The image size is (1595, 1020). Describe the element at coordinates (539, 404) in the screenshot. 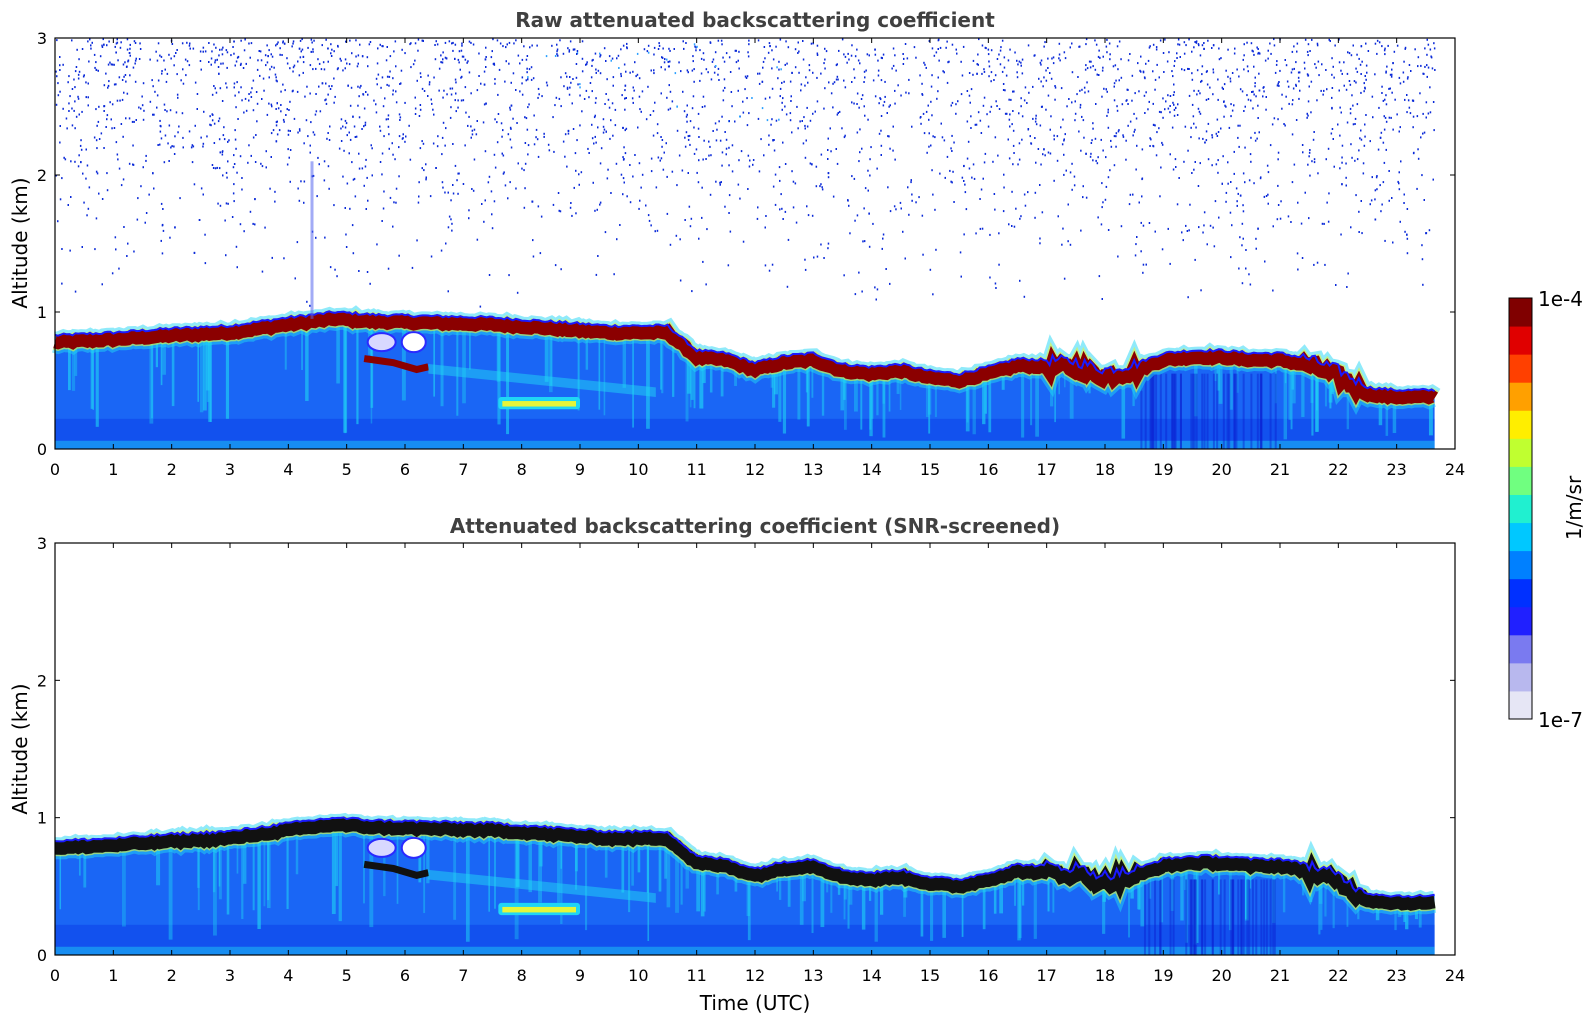

I see `lofted-layer` at that location.